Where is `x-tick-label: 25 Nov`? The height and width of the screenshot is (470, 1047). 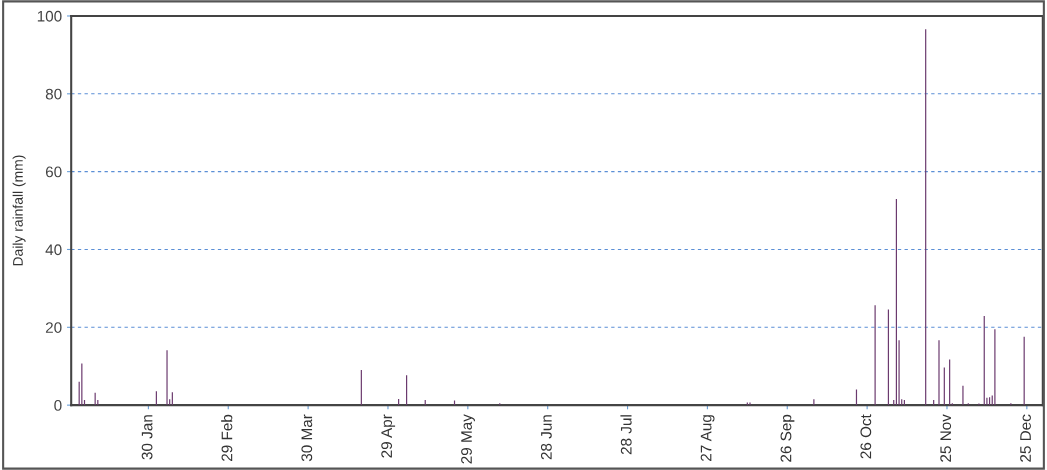
x-tick-label: 25 Nov is located at coordinates (946, 438).